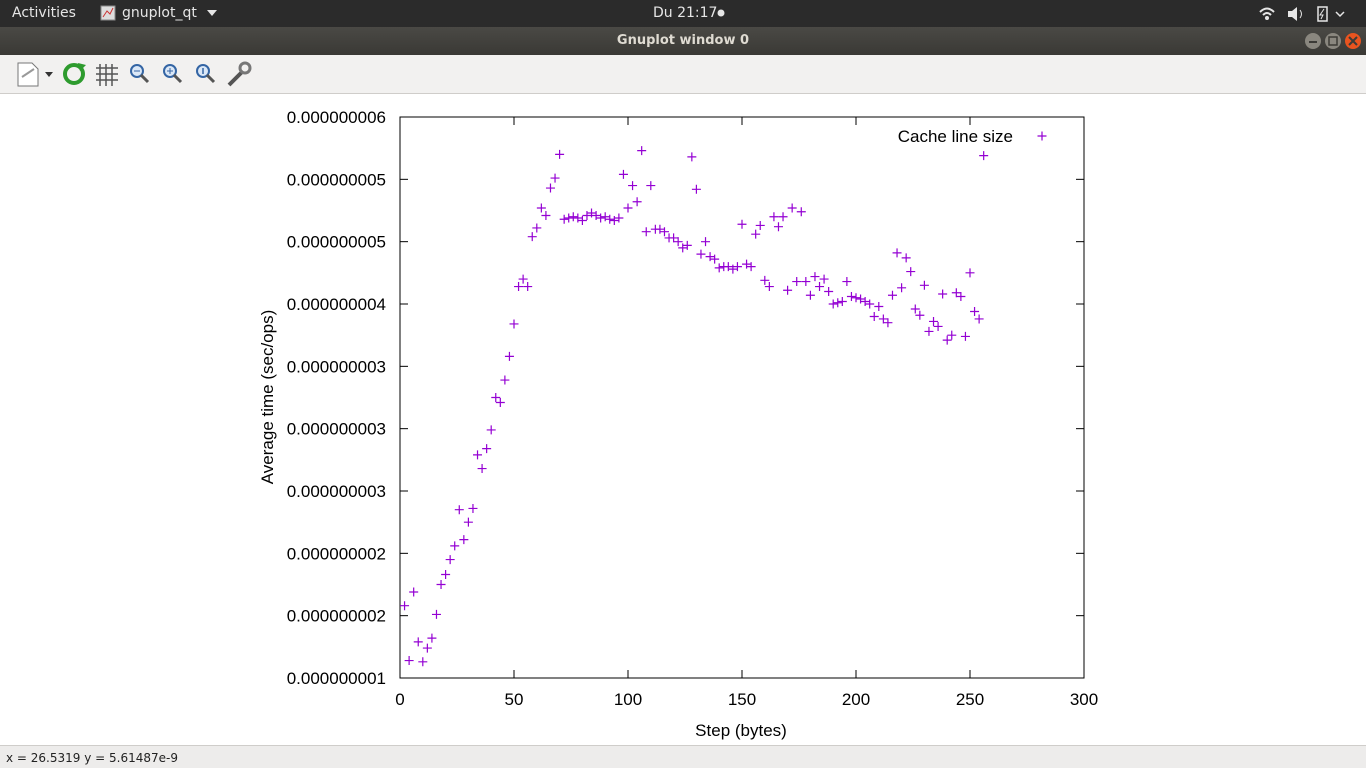  I want to click on status-bar: x = 26.5319 y = 5.61487e-9, so click(683, 756).